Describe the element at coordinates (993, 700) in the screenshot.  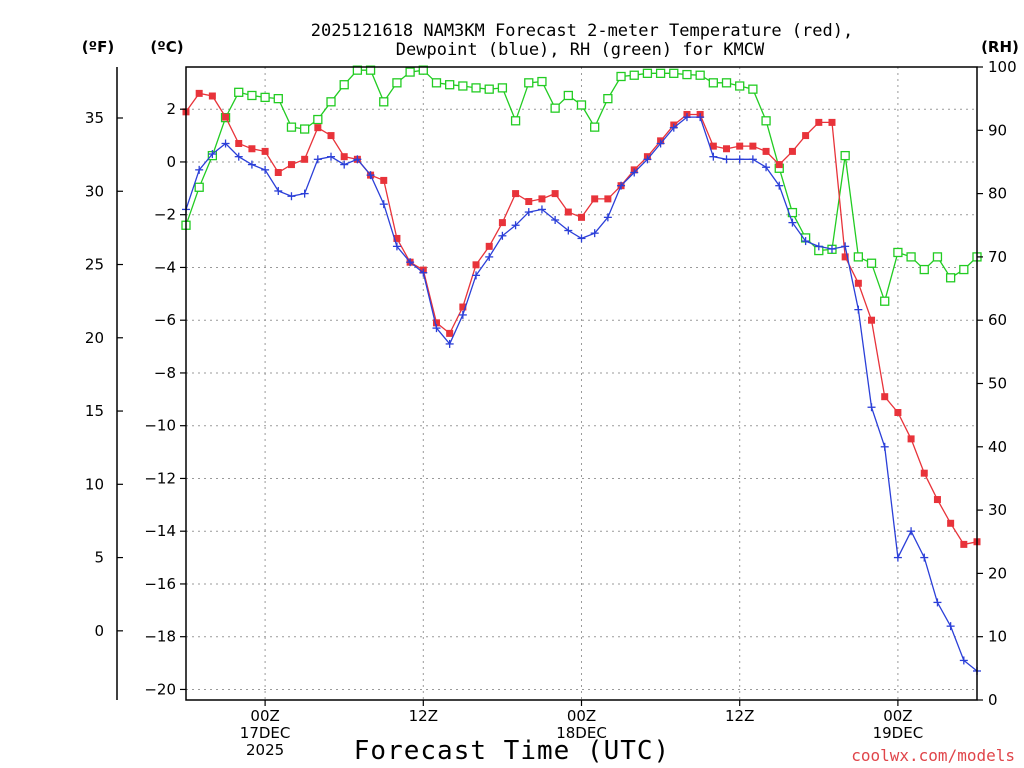
I see `rh-tick-label: 0` at that location.